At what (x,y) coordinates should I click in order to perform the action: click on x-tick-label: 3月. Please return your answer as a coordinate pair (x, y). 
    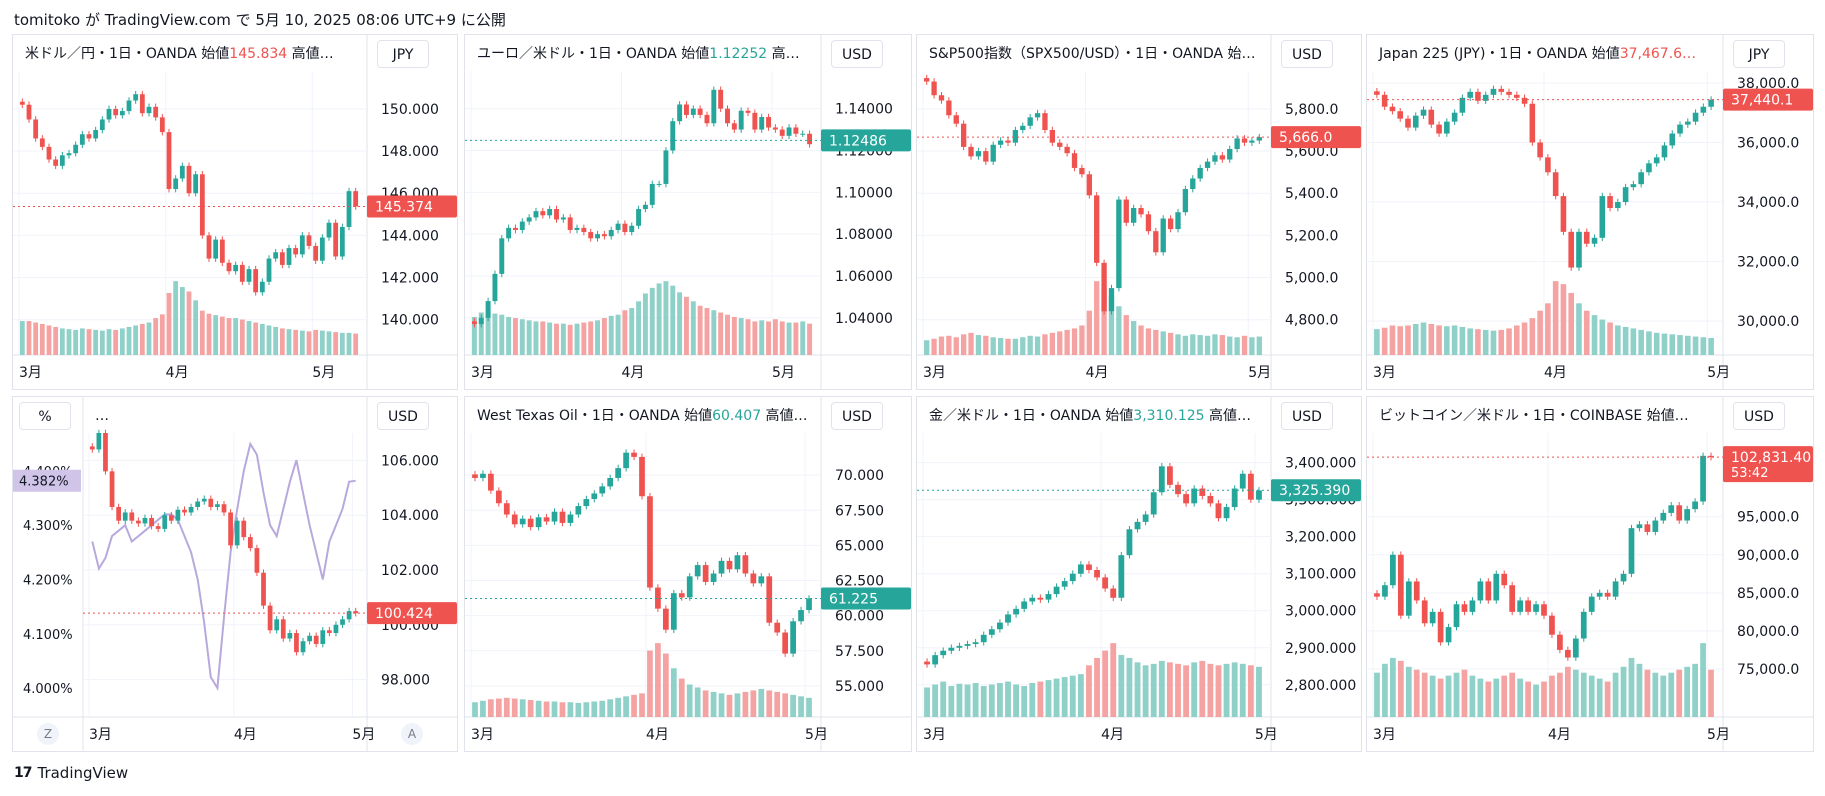
    Looking at the image, I should click on (1384, 373).